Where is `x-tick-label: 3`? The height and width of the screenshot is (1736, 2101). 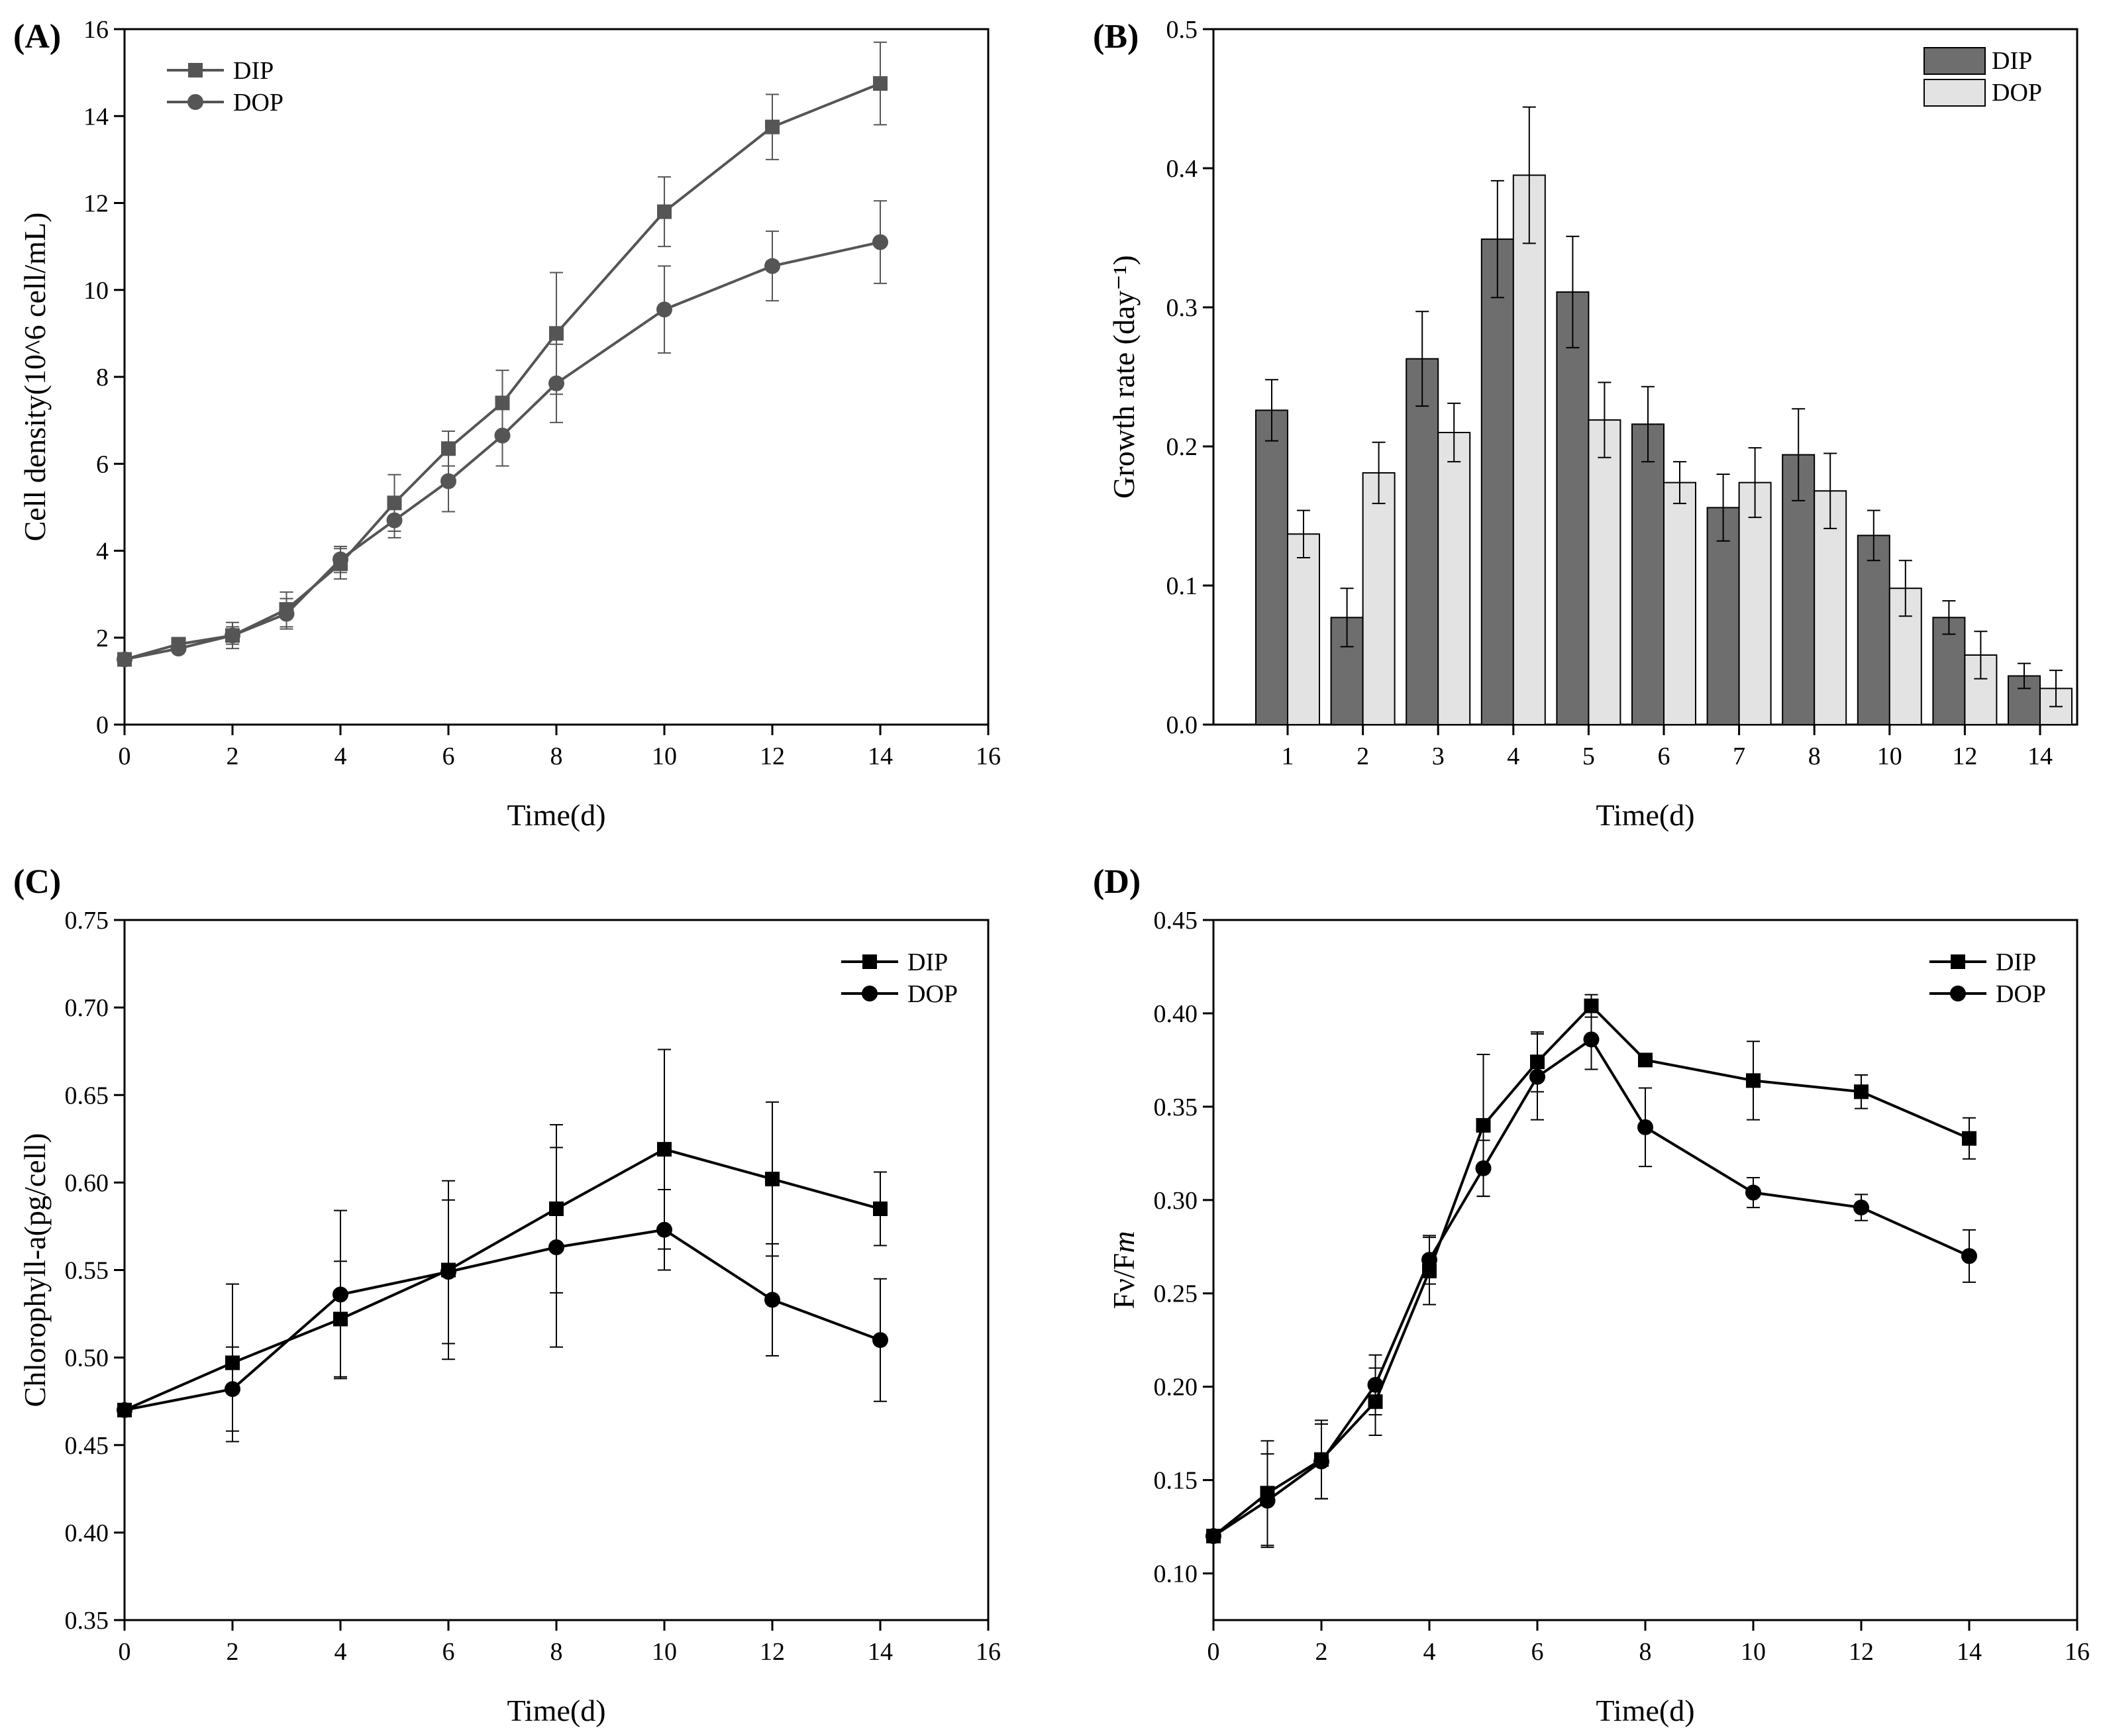 x-tick-label: 3 is located at coordinates (1438, 756).